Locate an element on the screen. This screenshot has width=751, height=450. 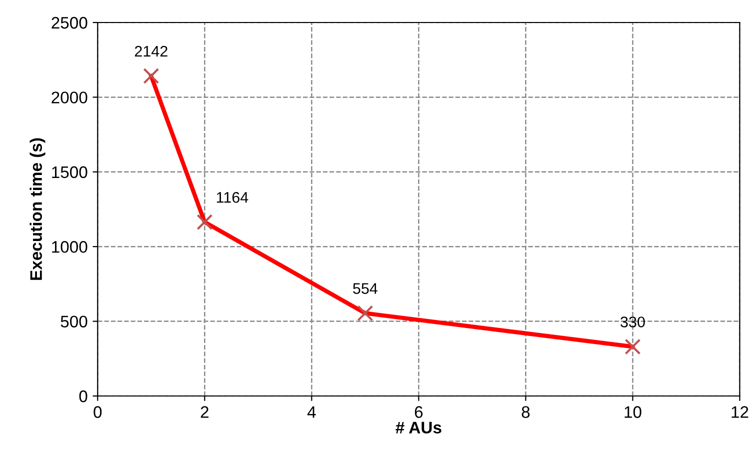
y-tick-label: 500 is located at coordinates (74, 322).